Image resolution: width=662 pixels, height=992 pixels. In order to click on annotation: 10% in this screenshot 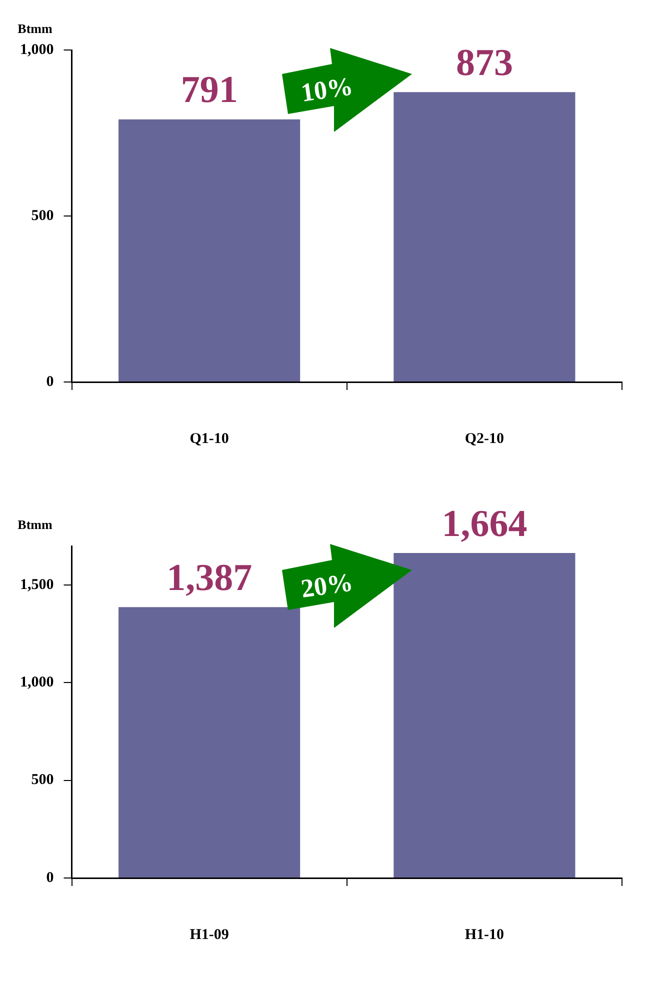, I will do `click(327, 90)`.